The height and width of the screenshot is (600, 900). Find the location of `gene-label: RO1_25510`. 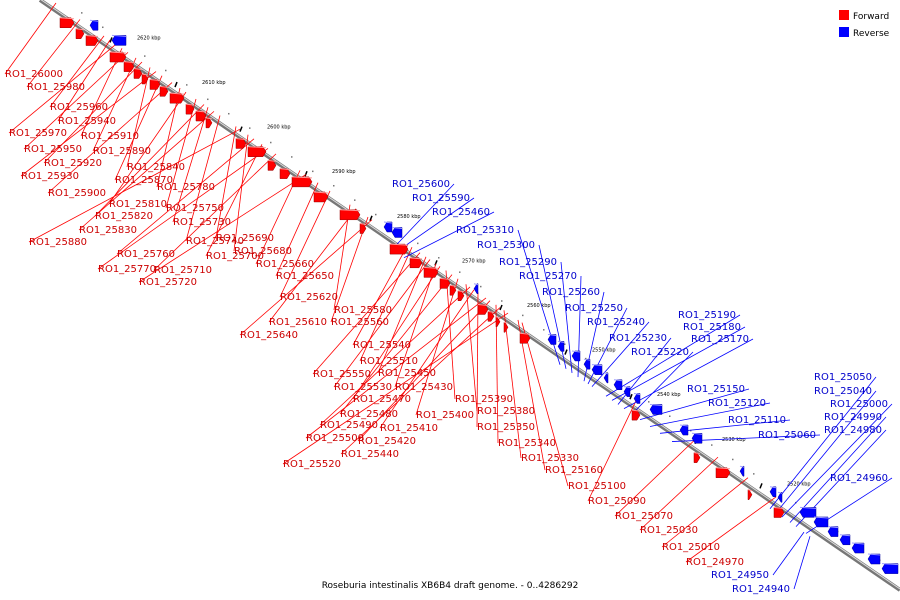

gene-label: RO1_25510 is located at coordinates (389, 361).